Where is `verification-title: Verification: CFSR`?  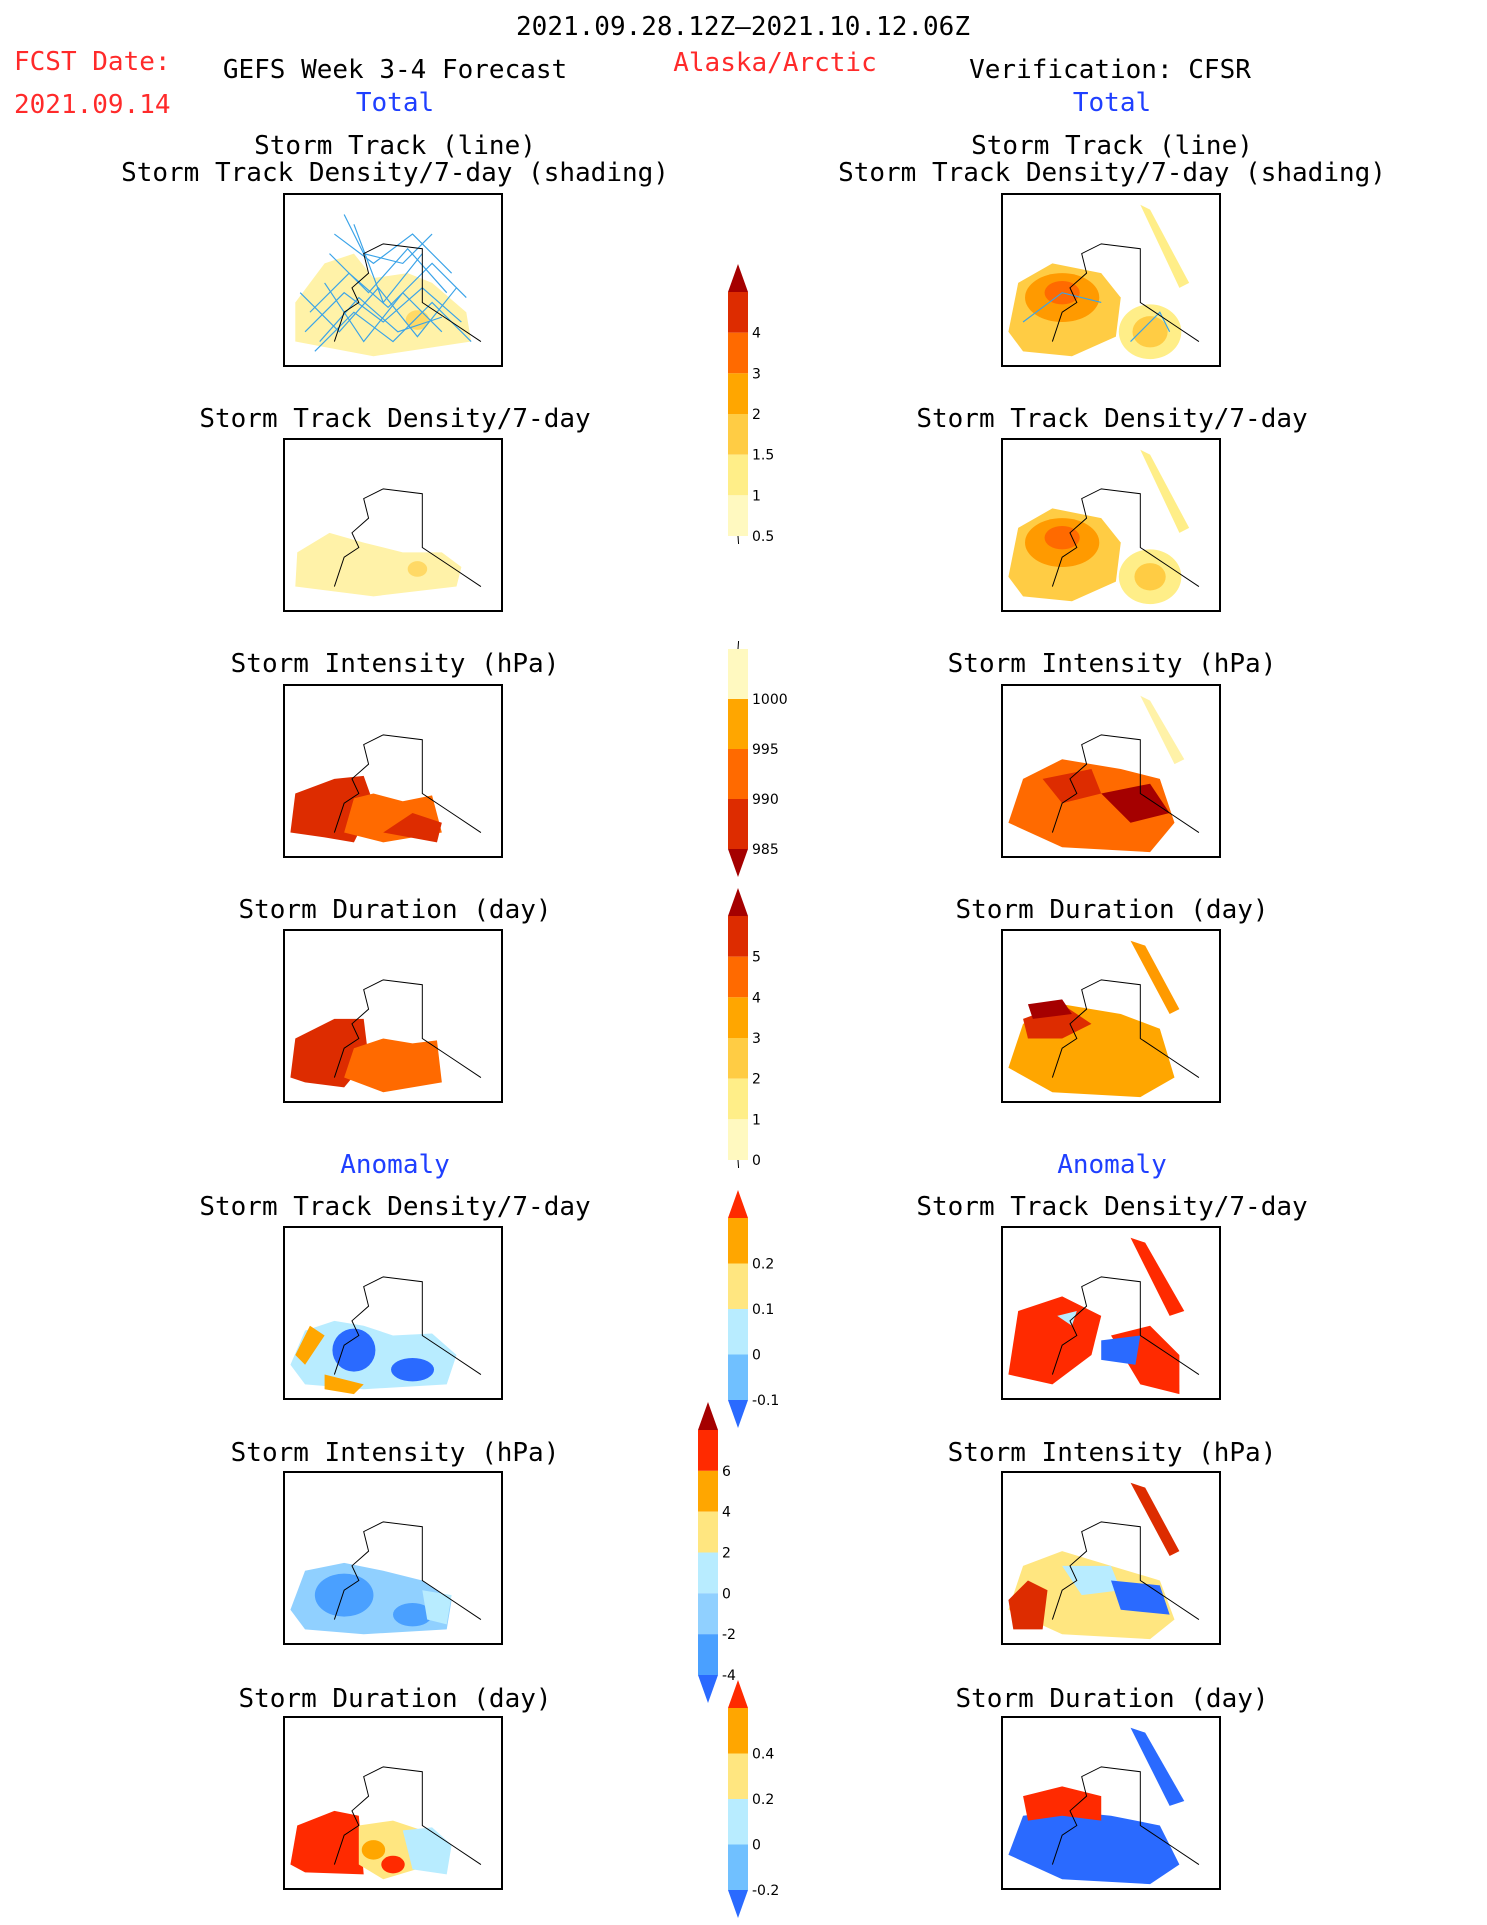
verification-title: Verification: CFSR is located at coordinates (1110, 70).